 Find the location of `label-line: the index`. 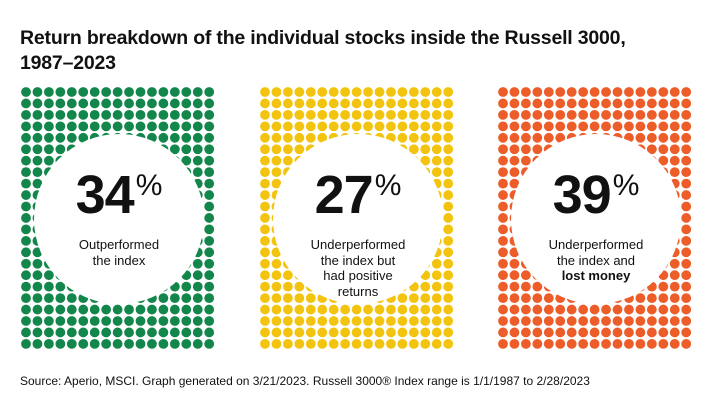

label-line: the index is located at coordinates (119, 260).